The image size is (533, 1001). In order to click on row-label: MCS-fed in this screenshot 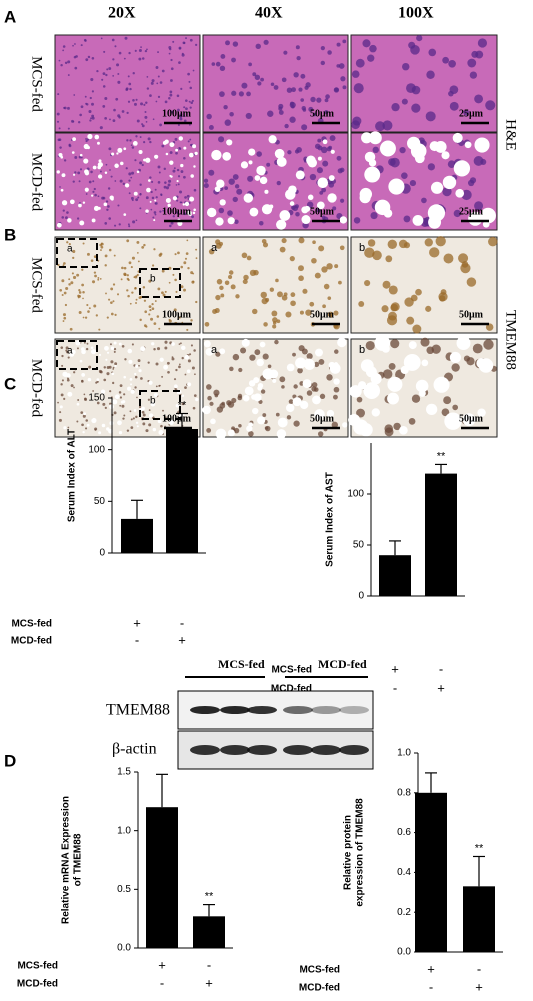, I will do `click(37, 285)`.